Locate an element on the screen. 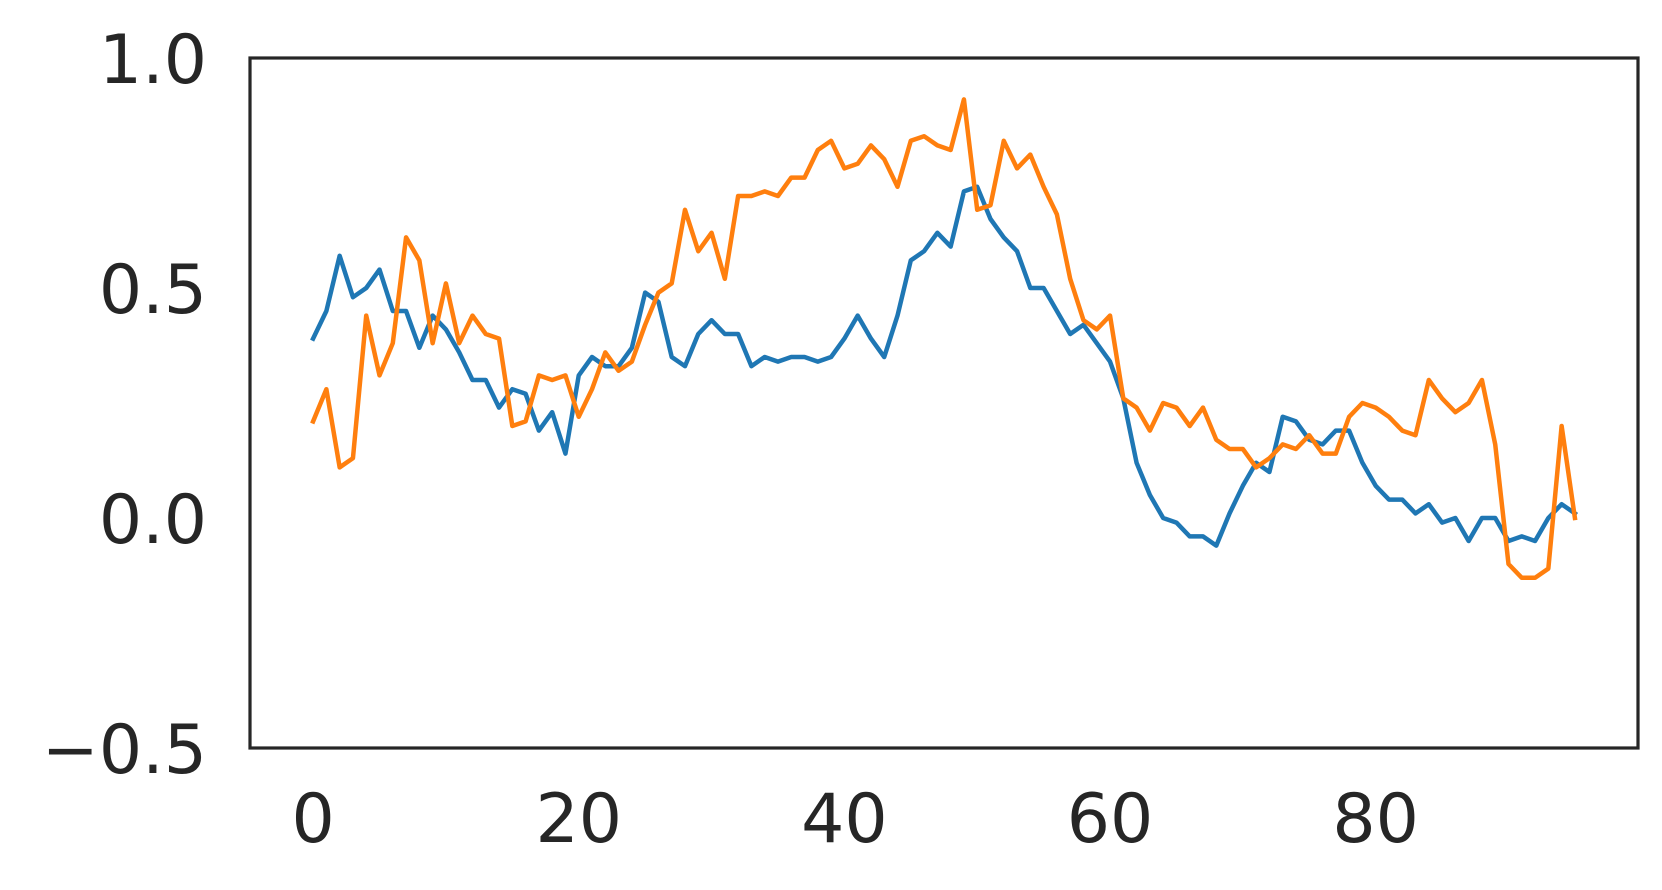 This screenshot has height=890, width=1662. x-tick-label: 60 is located at coordinates (1110, 819).